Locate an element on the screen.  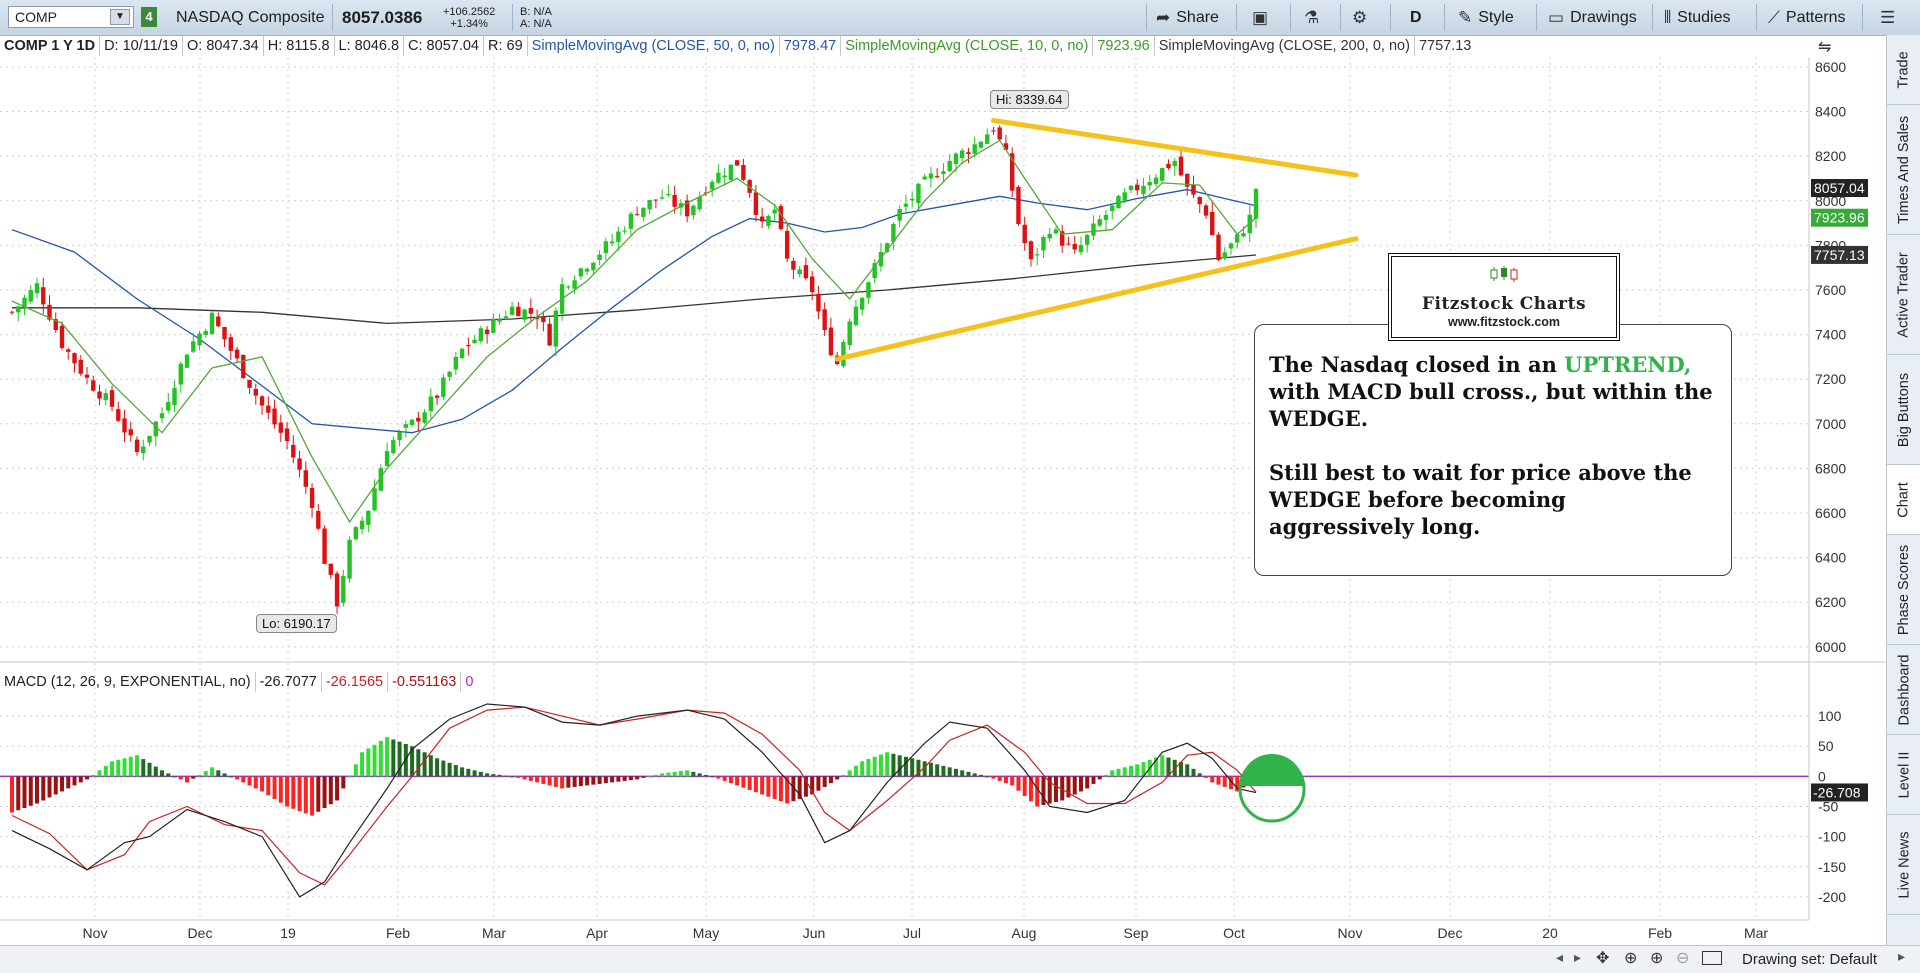
period-label: D is located at coordinates (1416, 17).